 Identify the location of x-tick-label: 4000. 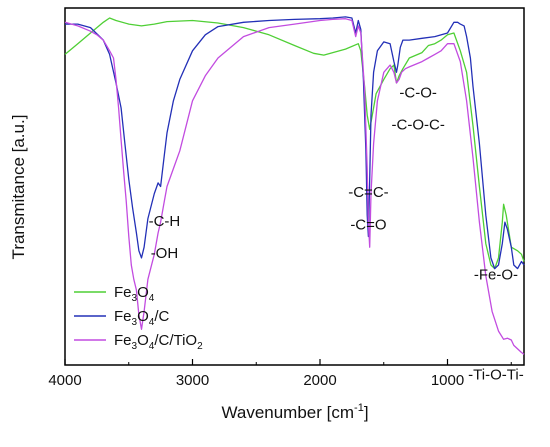
(64, 380).